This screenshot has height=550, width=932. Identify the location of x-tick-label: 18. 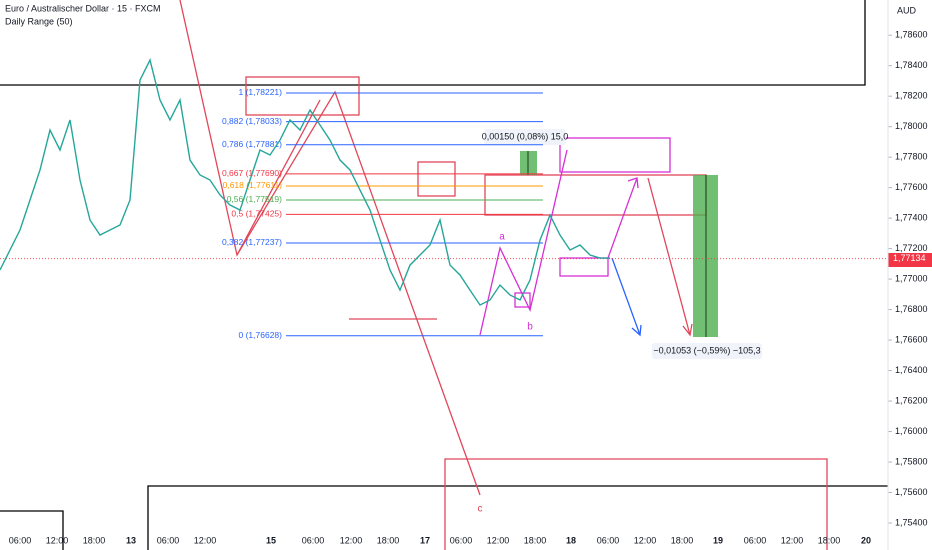
(571, 540).